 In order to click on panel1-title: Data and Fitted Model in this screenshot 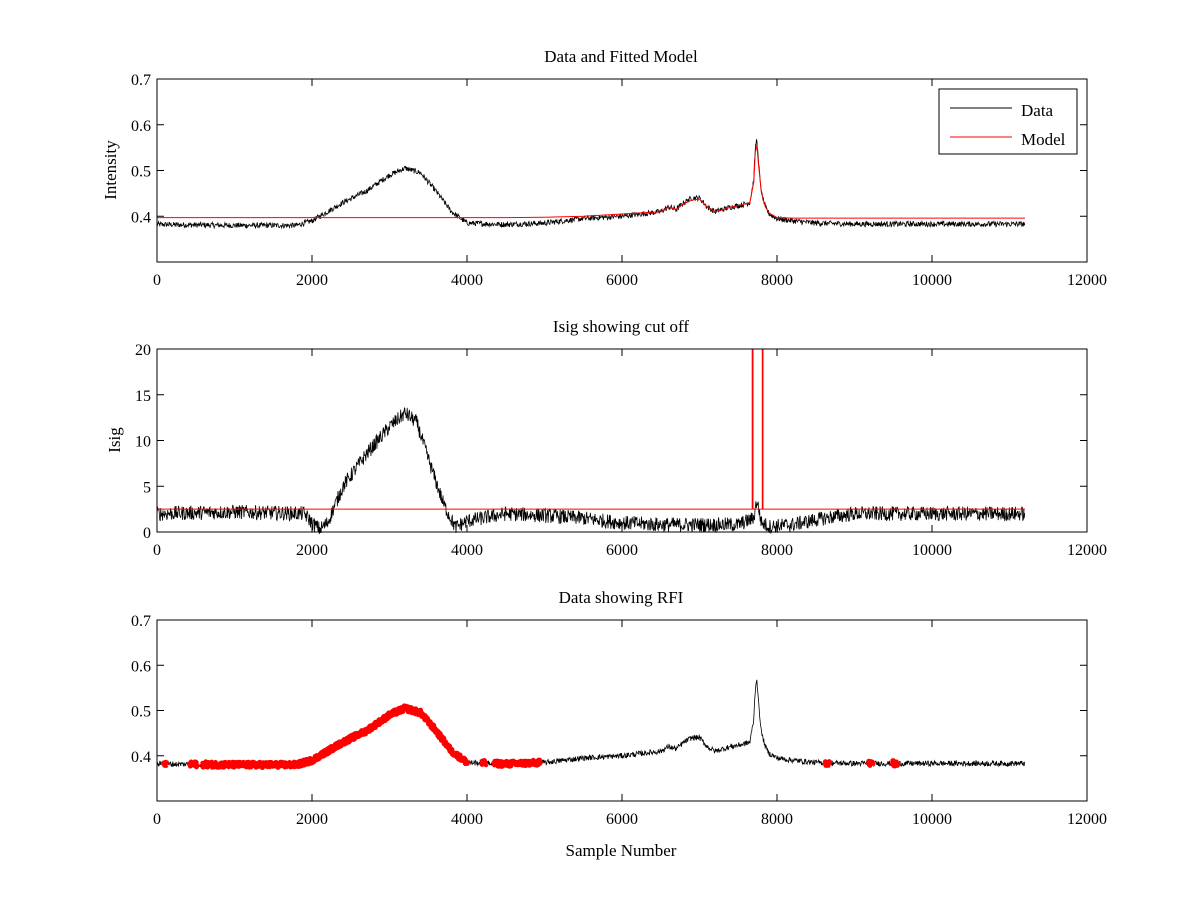, I will do `click(621, 56)`.